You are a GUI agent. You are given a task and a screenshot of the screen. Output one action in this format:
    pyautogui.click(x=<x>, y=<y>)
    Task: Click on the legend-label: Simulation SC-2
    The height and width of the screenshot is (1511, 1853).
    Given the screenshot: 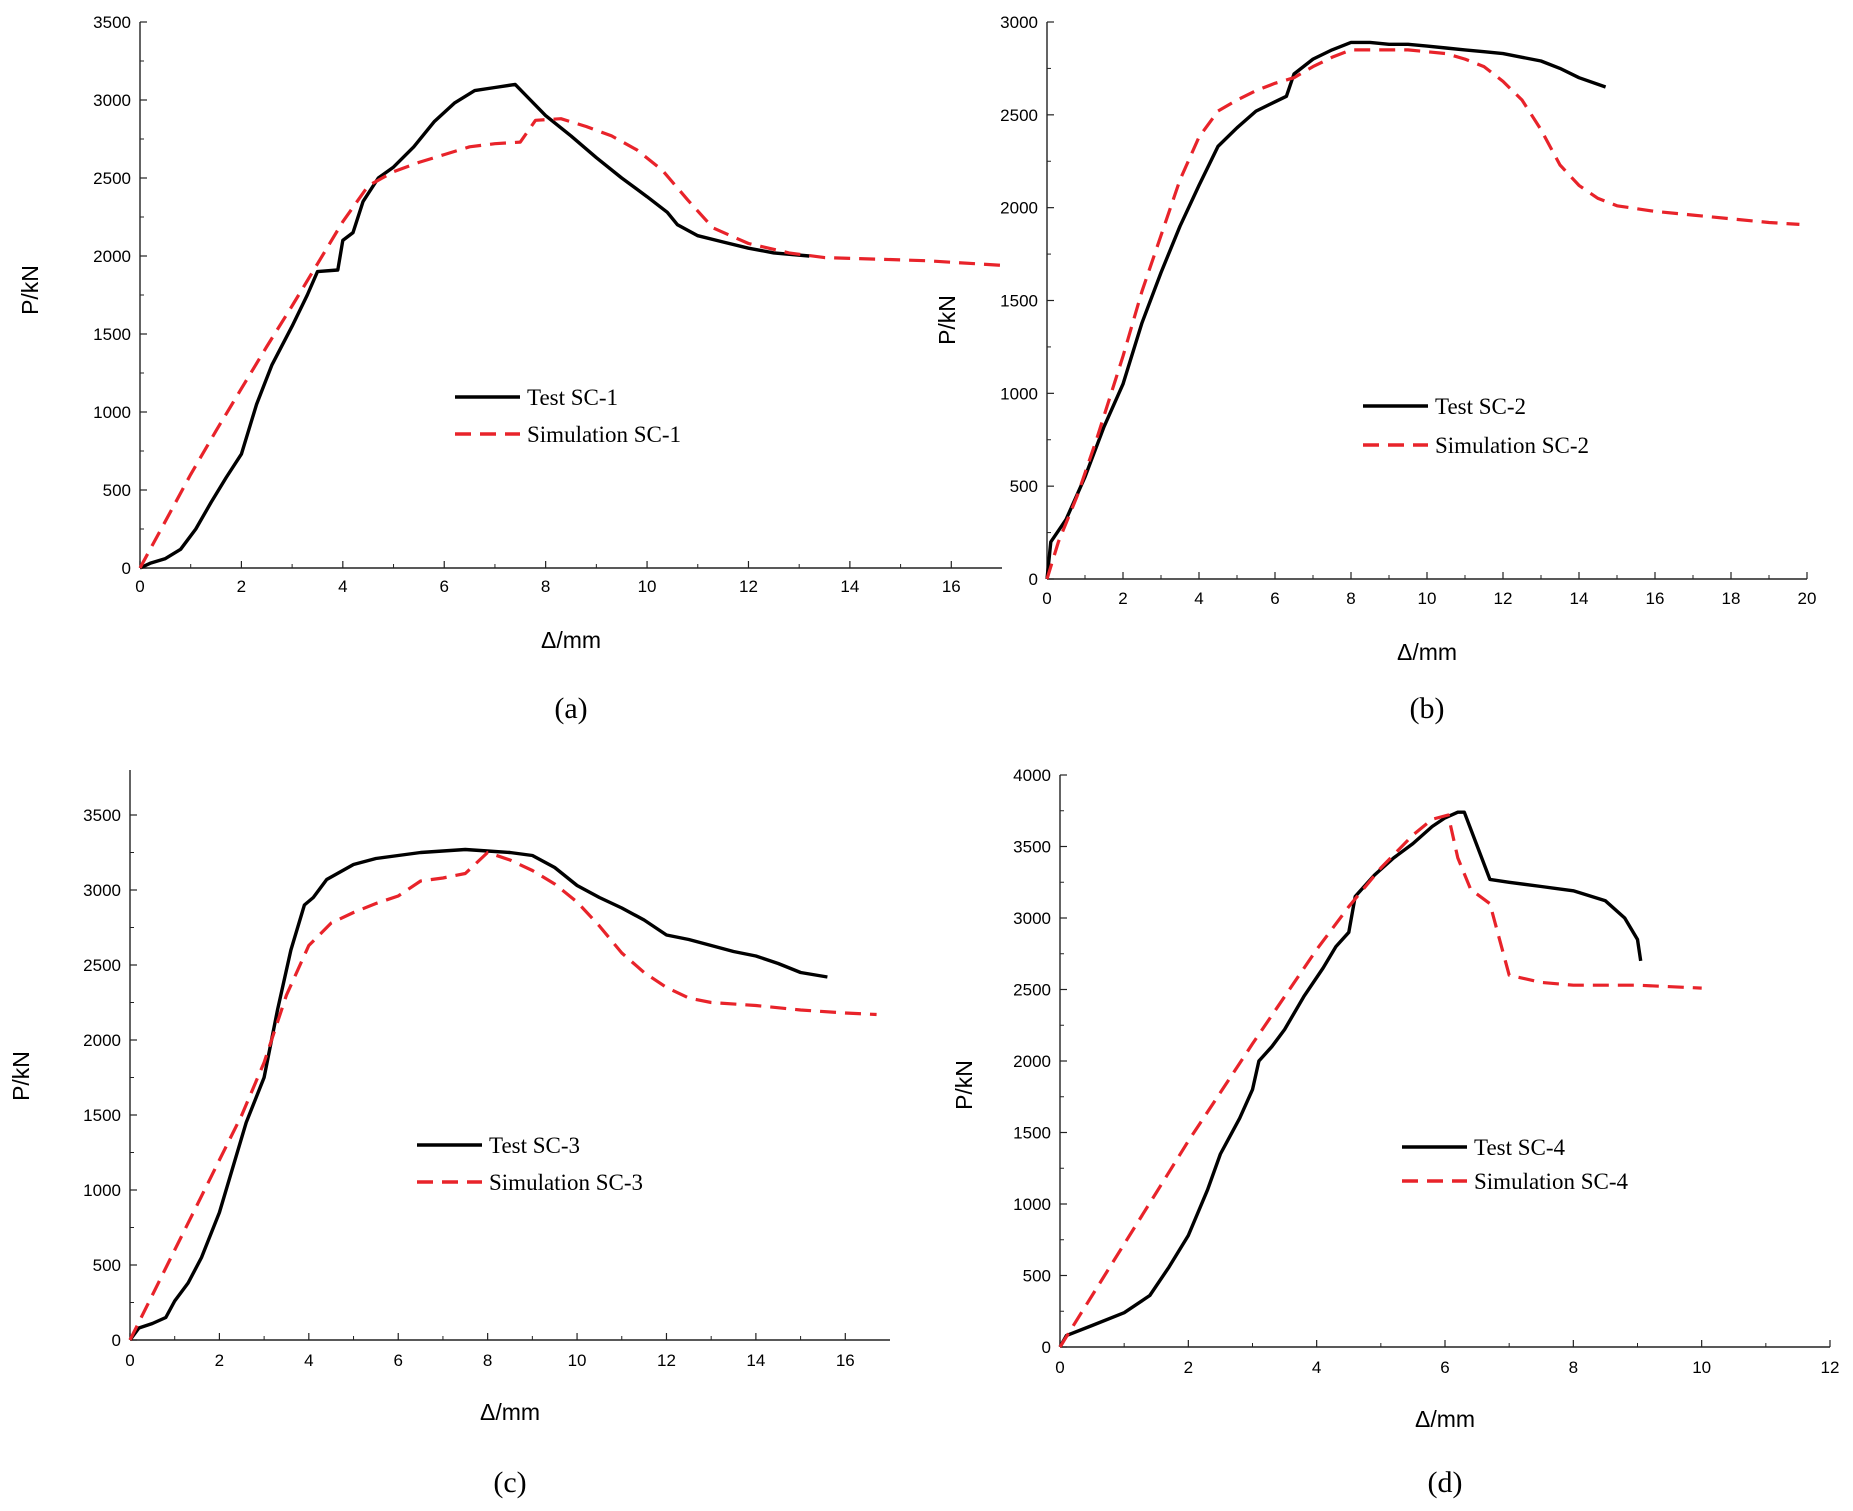 What is the action you would take?
    pyautogui.click(x=1512, y=445)
    